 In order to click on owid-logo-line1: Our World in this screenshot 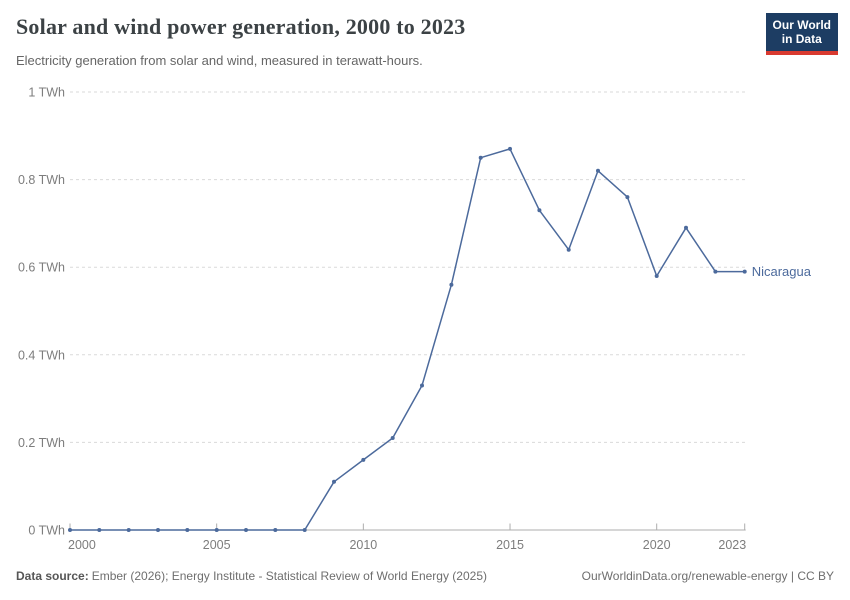, I will do `click(801, 25)`.